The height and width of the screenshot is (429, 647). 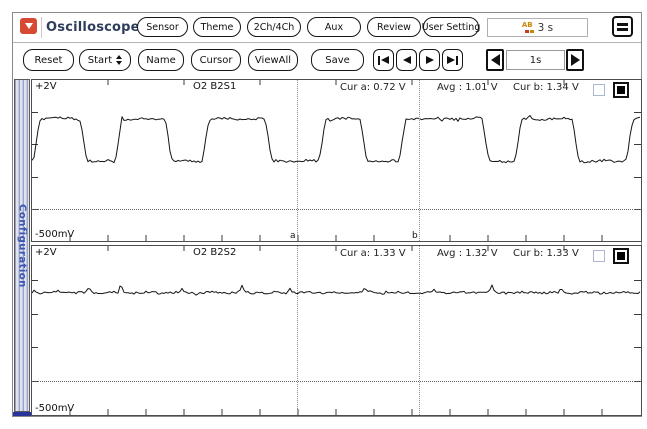 I want to click on next-icon, so click(x=429, y=60).